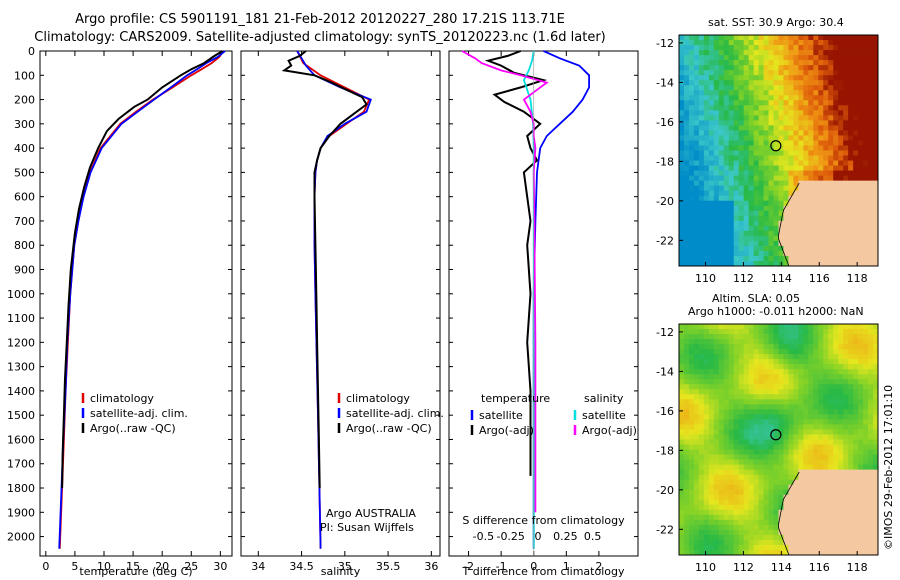 This screenshot has height=580, width=900. I want to click on sla_map-xtick-label: 110, so click(705, 567).